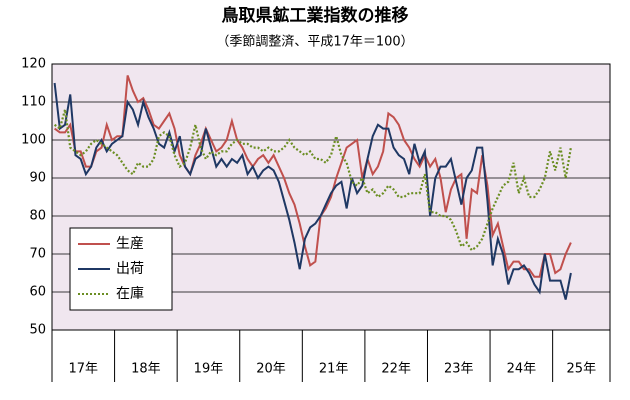  What do you see at coordinates (209, 369) in the screenshot?
I see `x-tick-label: 19年` at bounding box center [209, 369].